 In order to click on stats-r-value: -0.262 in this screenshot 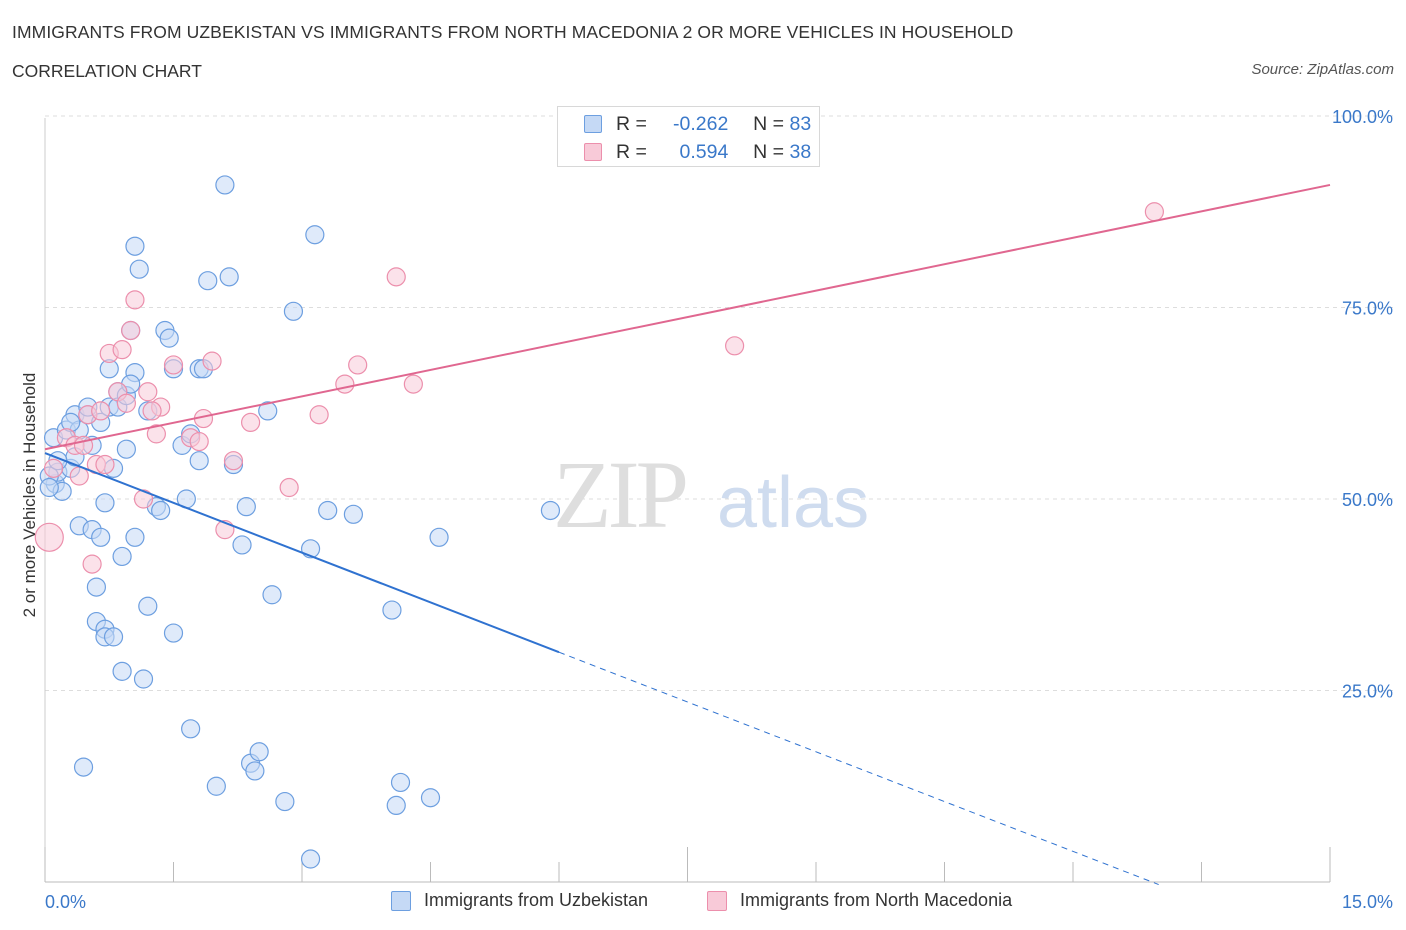, I will do `click(701, 124)`.